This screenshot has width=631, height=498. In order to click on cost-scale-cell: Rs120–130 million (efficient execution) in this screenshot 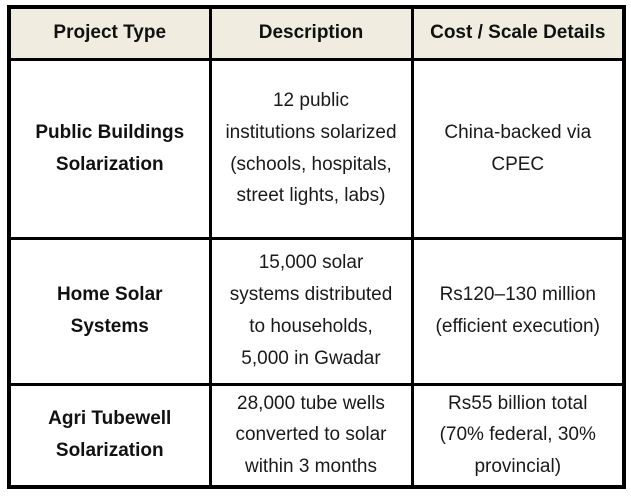, I will do `click(518, 311)`.